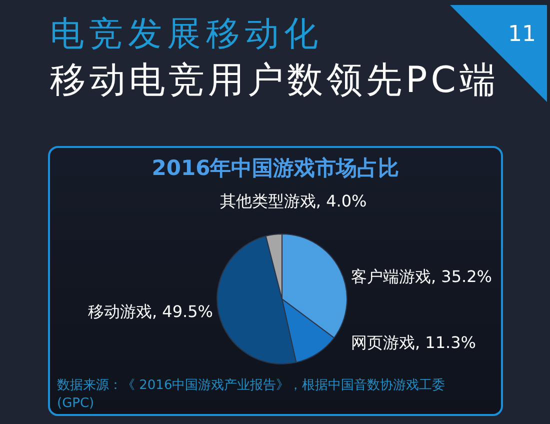  What do you see at coordinates (522, 35) in the screenshot?
I see `text: 11` at bounding box center [522, 35].